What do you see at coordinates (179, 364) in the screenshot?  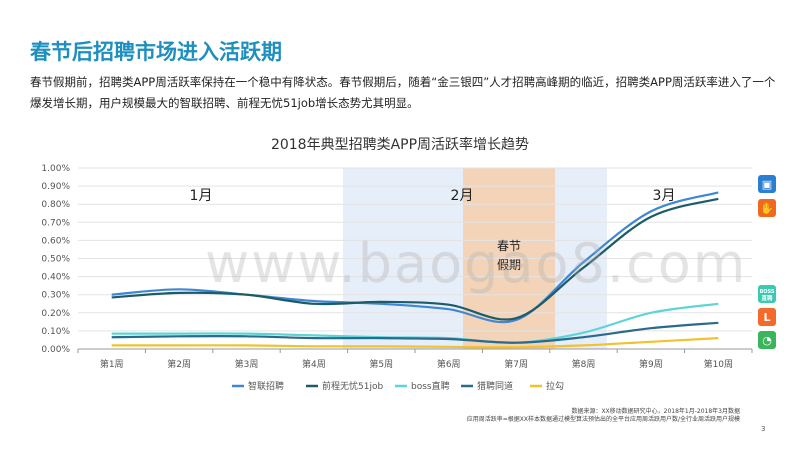 I see `x-tick-label: 第2周` at bounding box center [179, 364].